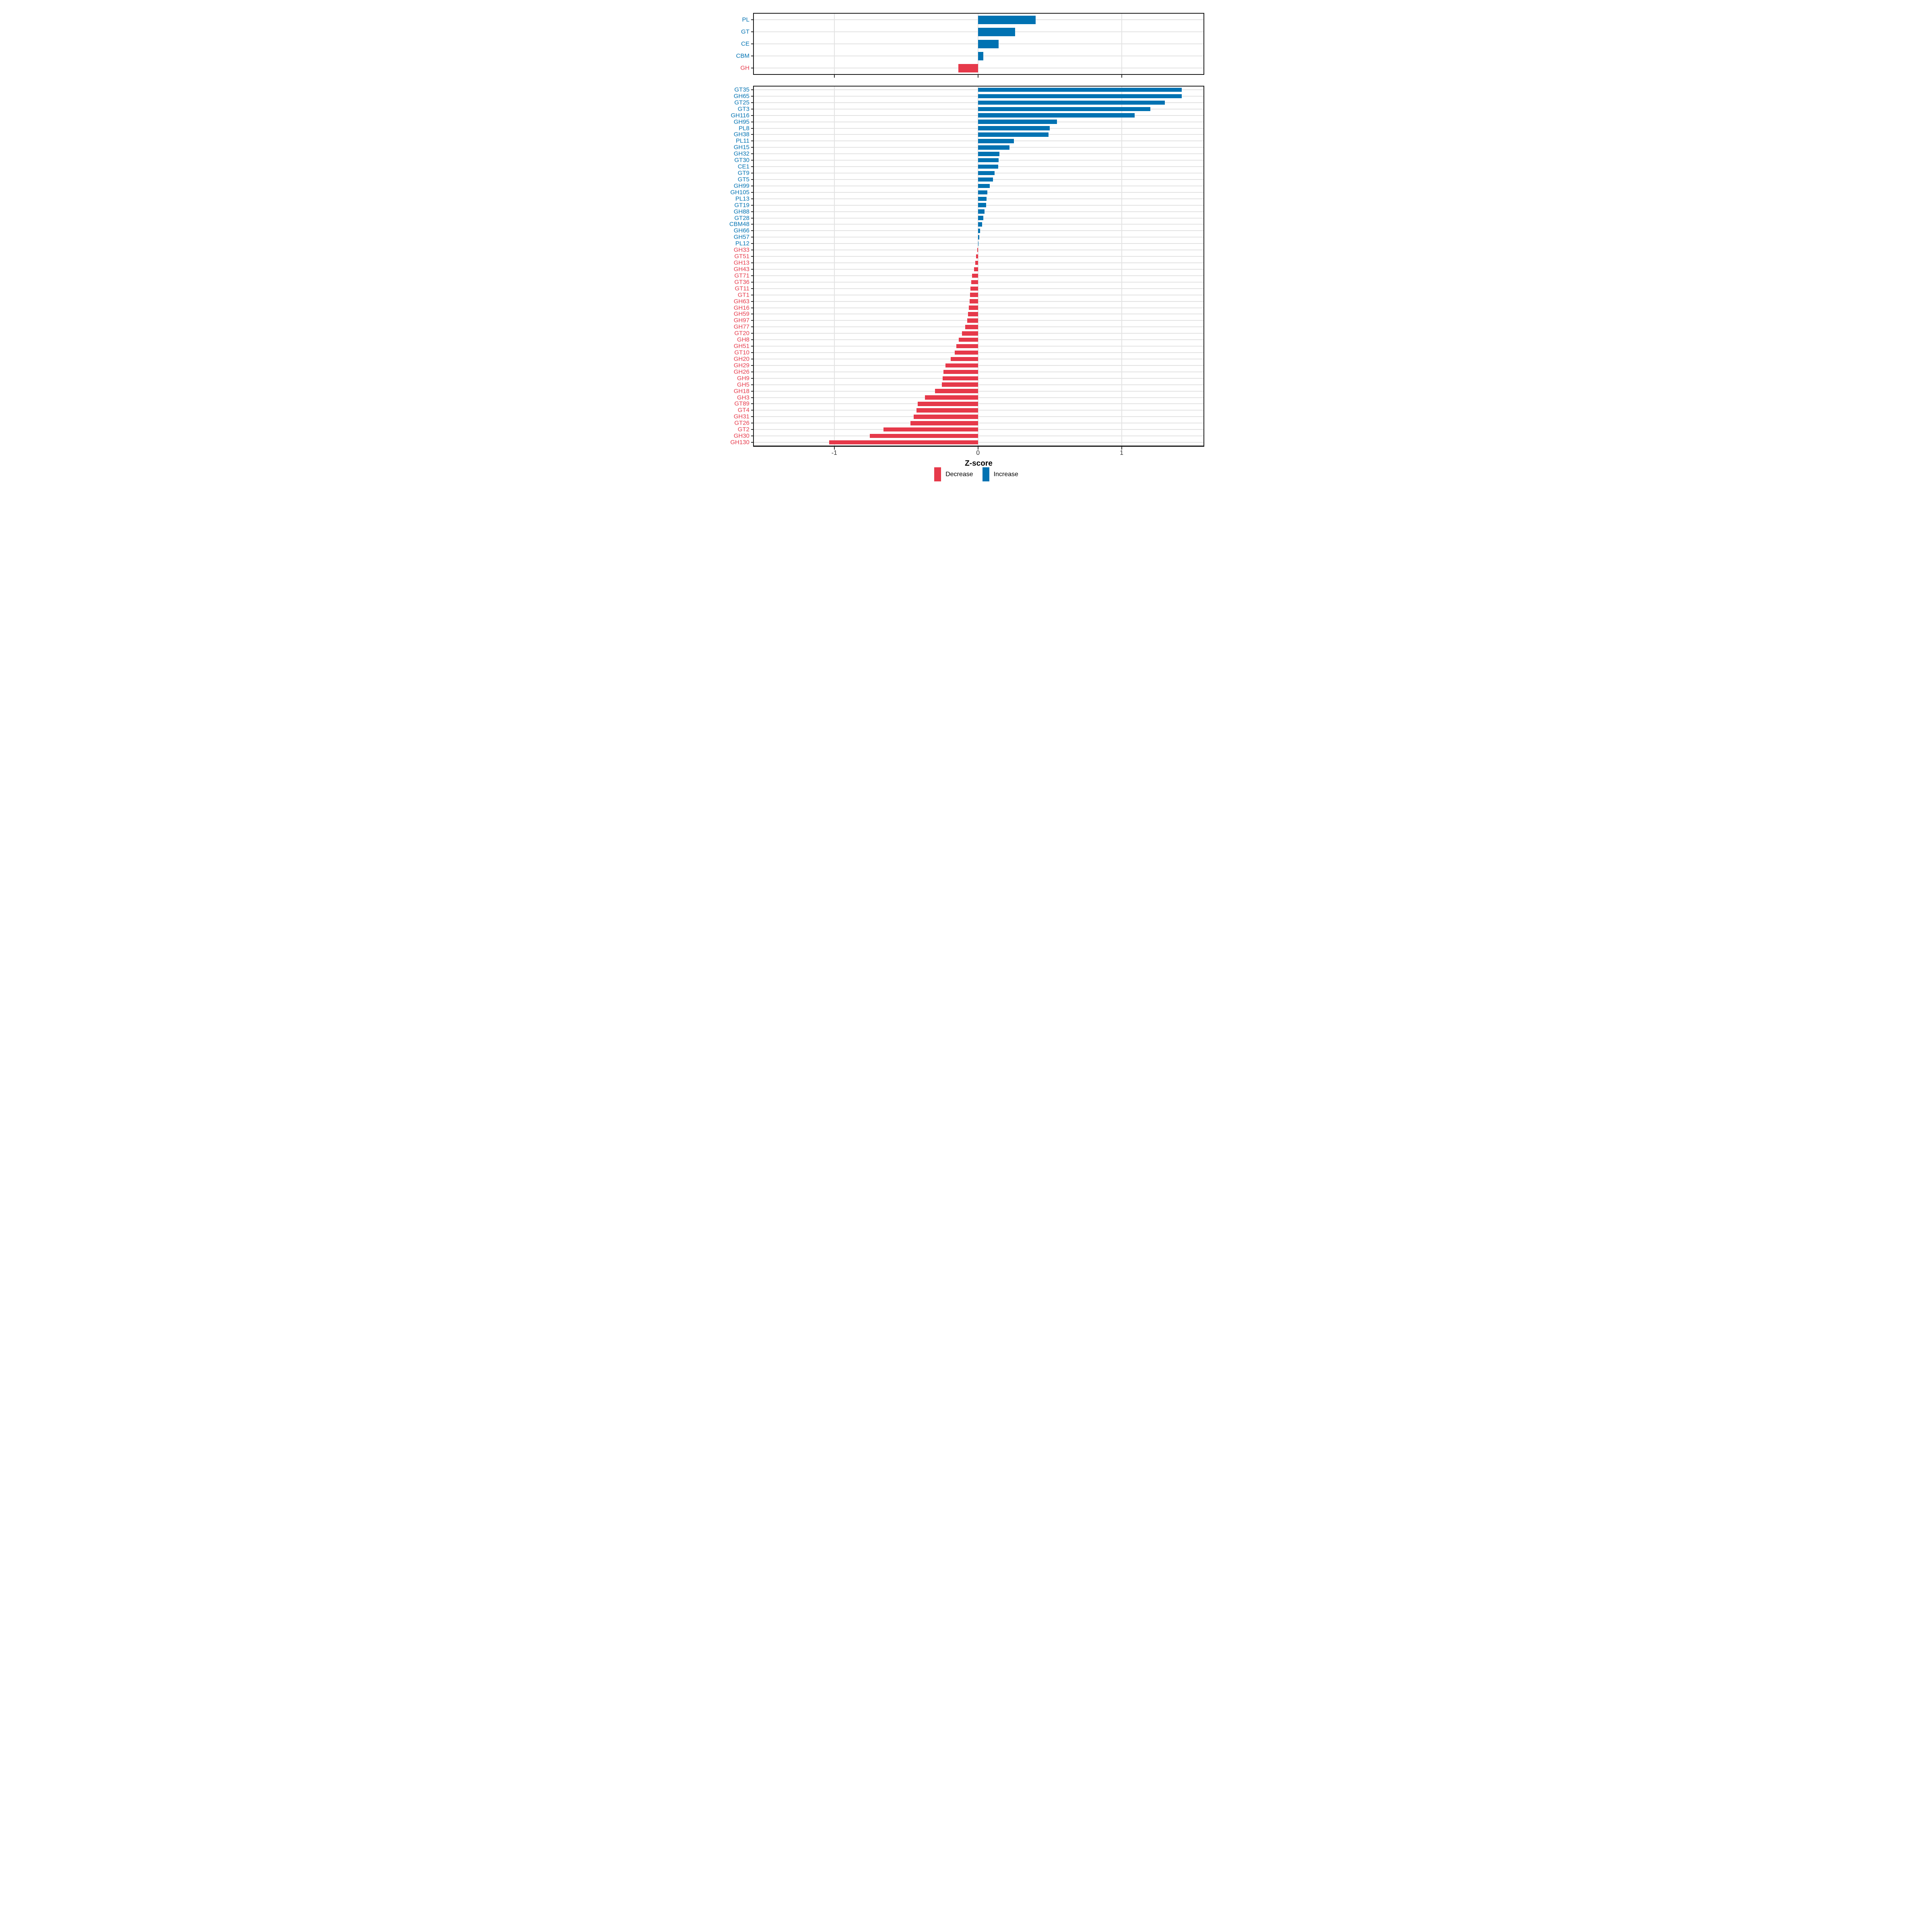 This screenshot has height=1932, width=1932. Describe the element at coordinates (961, 365) in the screenshot. I see `bar-GH29` at that location.